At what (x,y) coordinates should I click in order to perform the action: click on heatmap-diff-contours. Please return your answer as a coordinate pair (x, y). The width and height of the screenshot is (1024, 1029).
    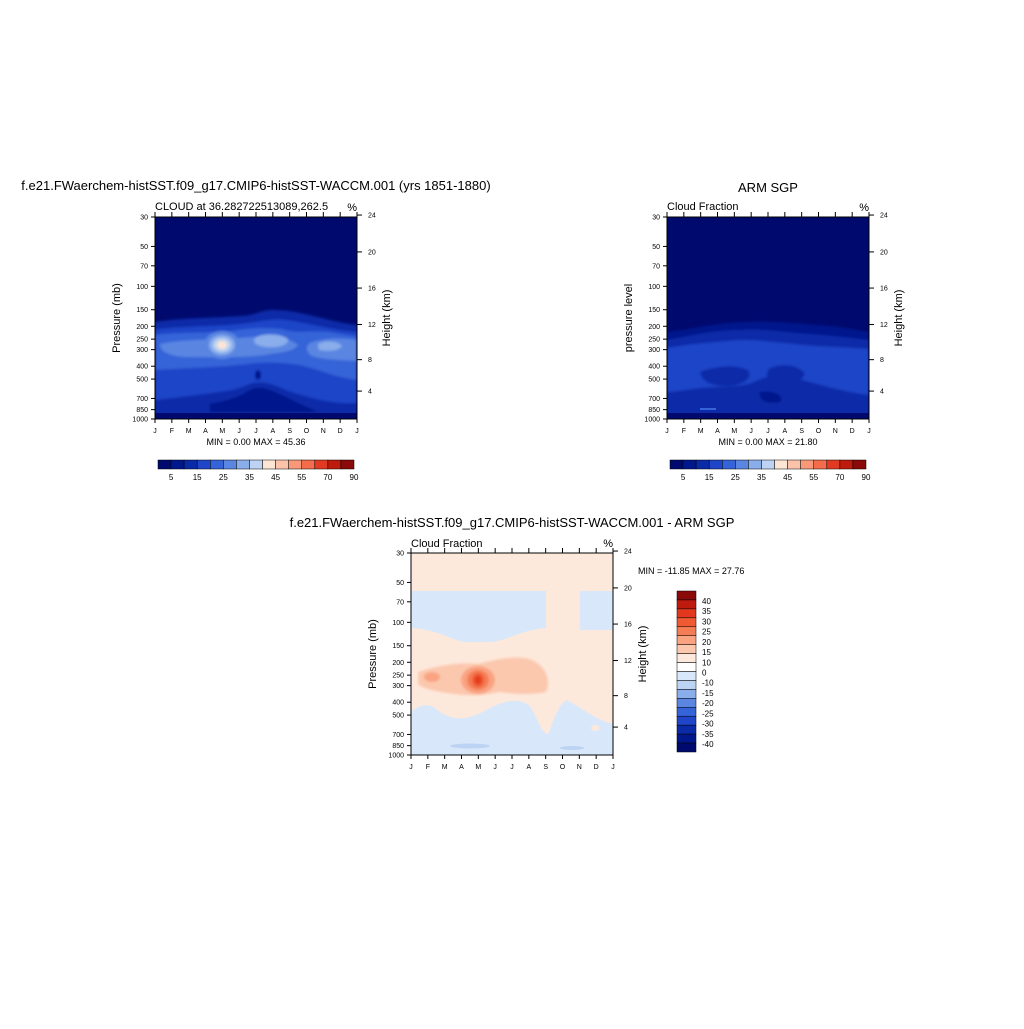
    Looking at the image, I should click on (512, 654).